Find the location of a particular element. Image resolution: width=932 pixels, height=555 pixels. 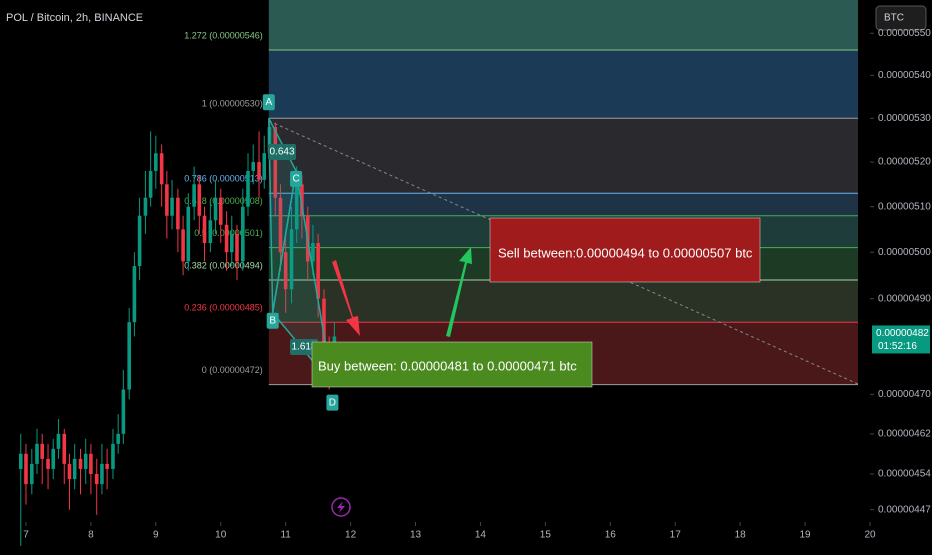

y-tick-label: 0.00000540 is located at coordinates (904, 75).